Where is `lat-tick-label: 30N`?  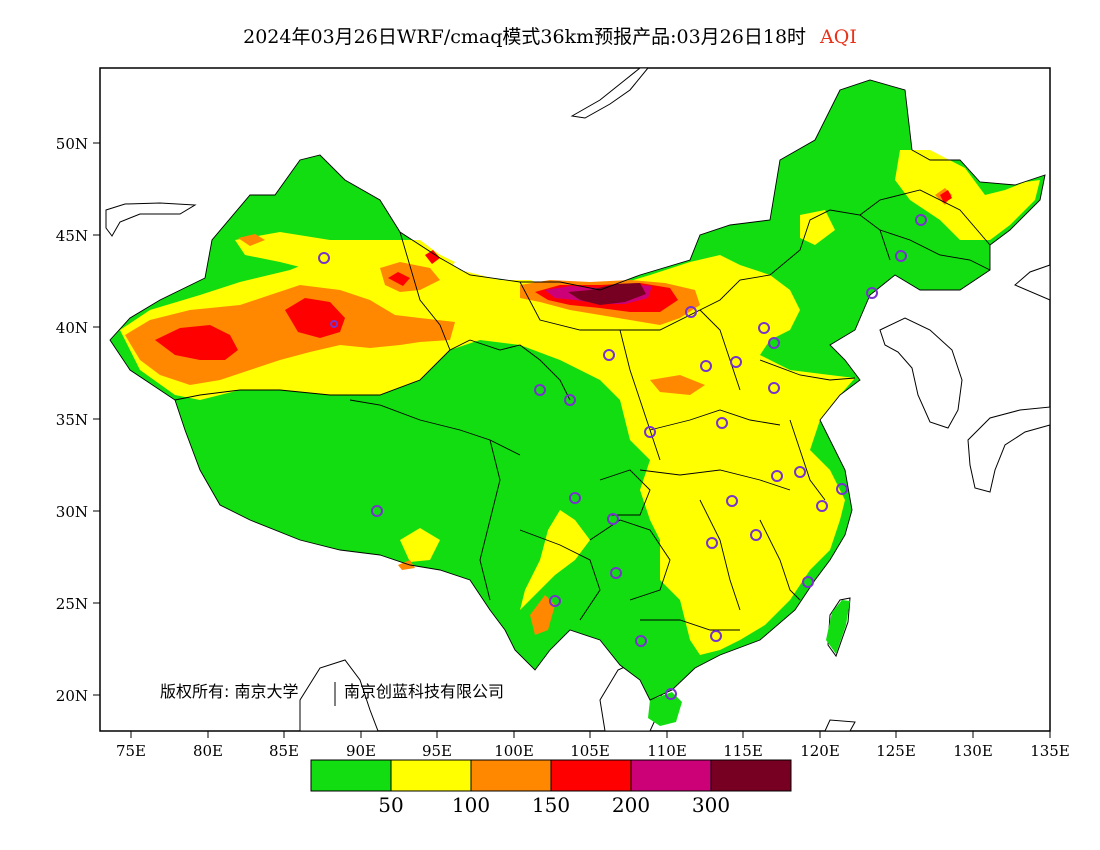
lat-tick-label: 30N is located at coordinates (72, 512).